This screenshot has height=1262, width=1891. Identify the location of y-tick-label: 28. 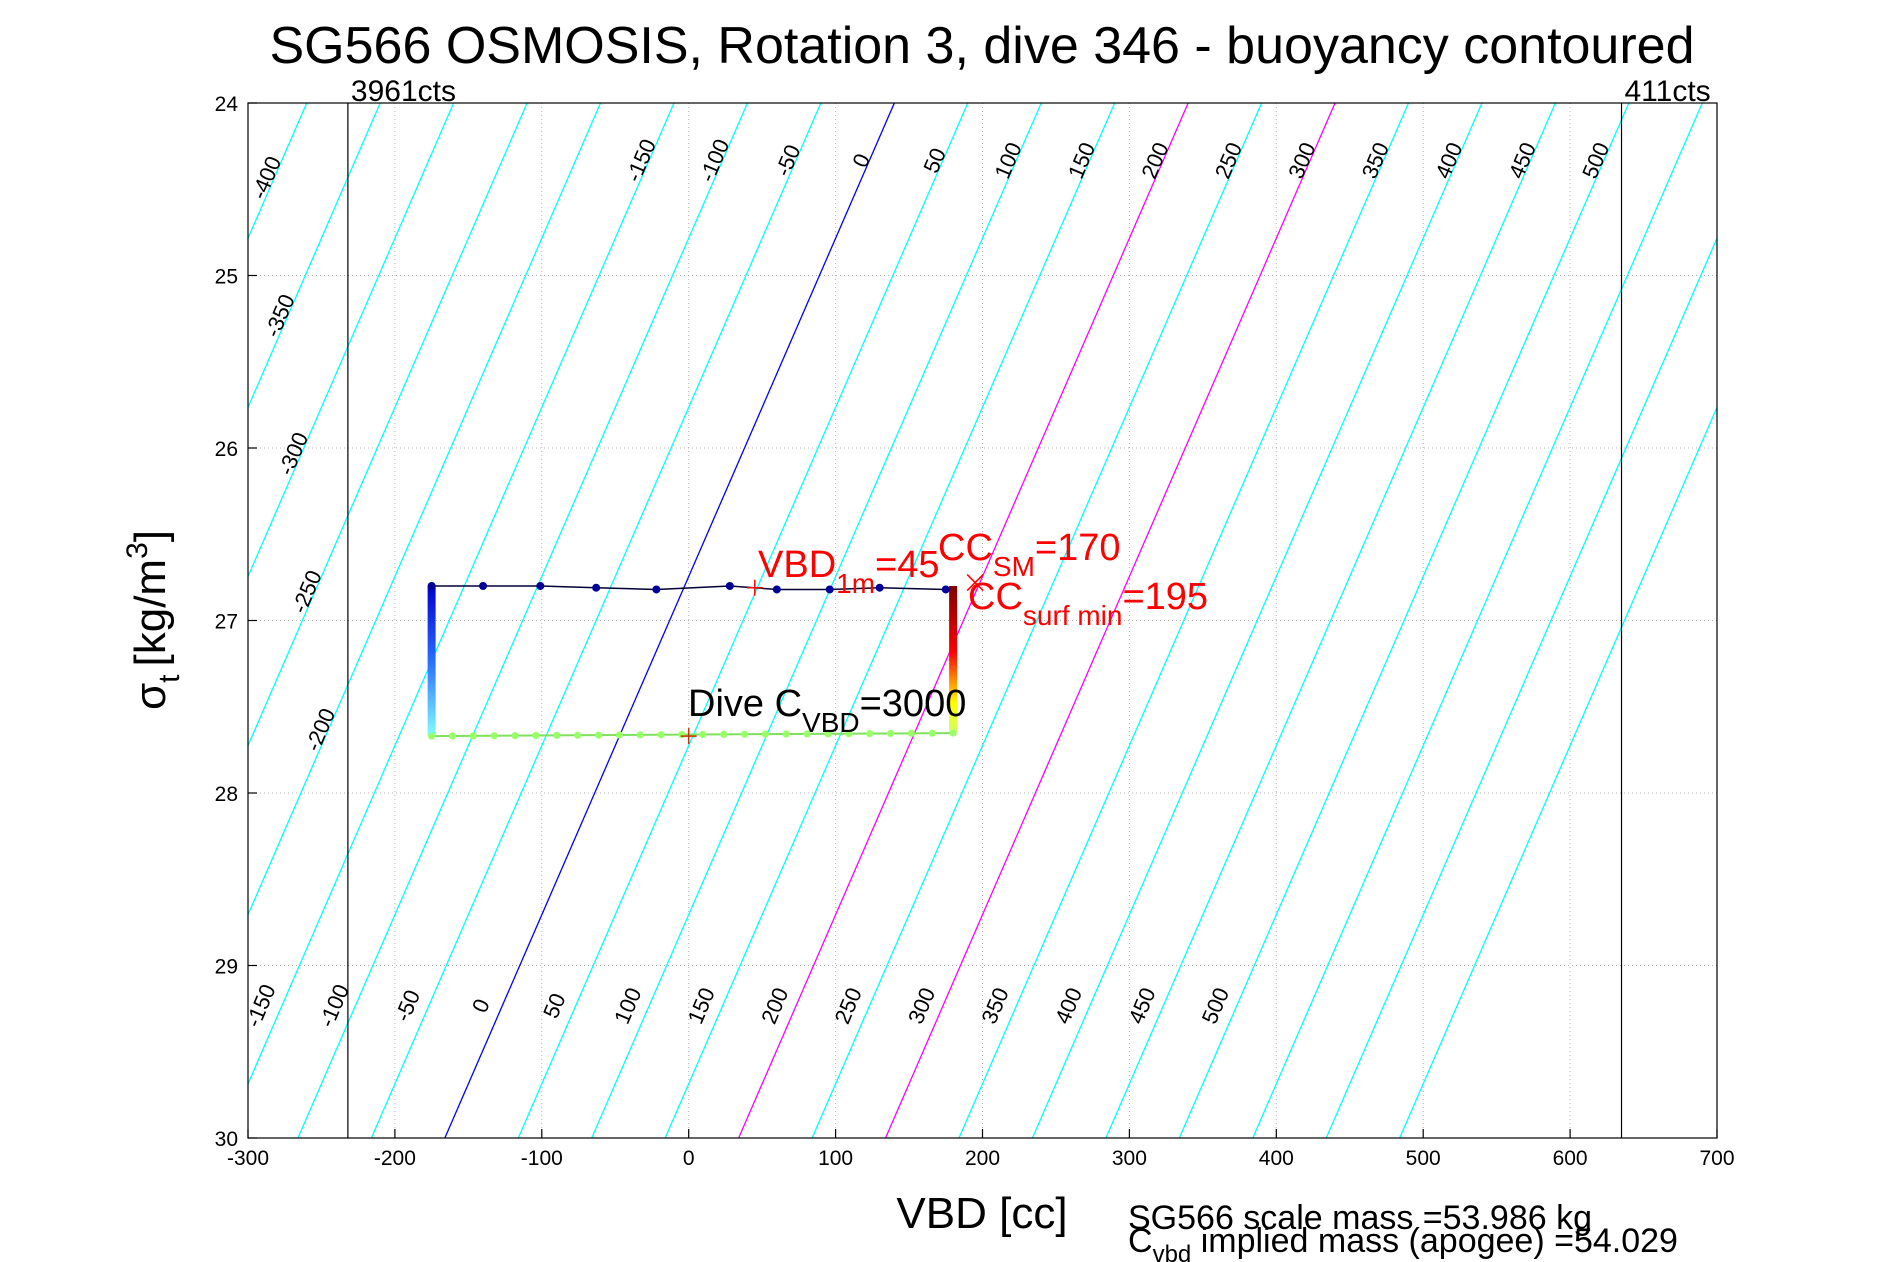
(226, 794).